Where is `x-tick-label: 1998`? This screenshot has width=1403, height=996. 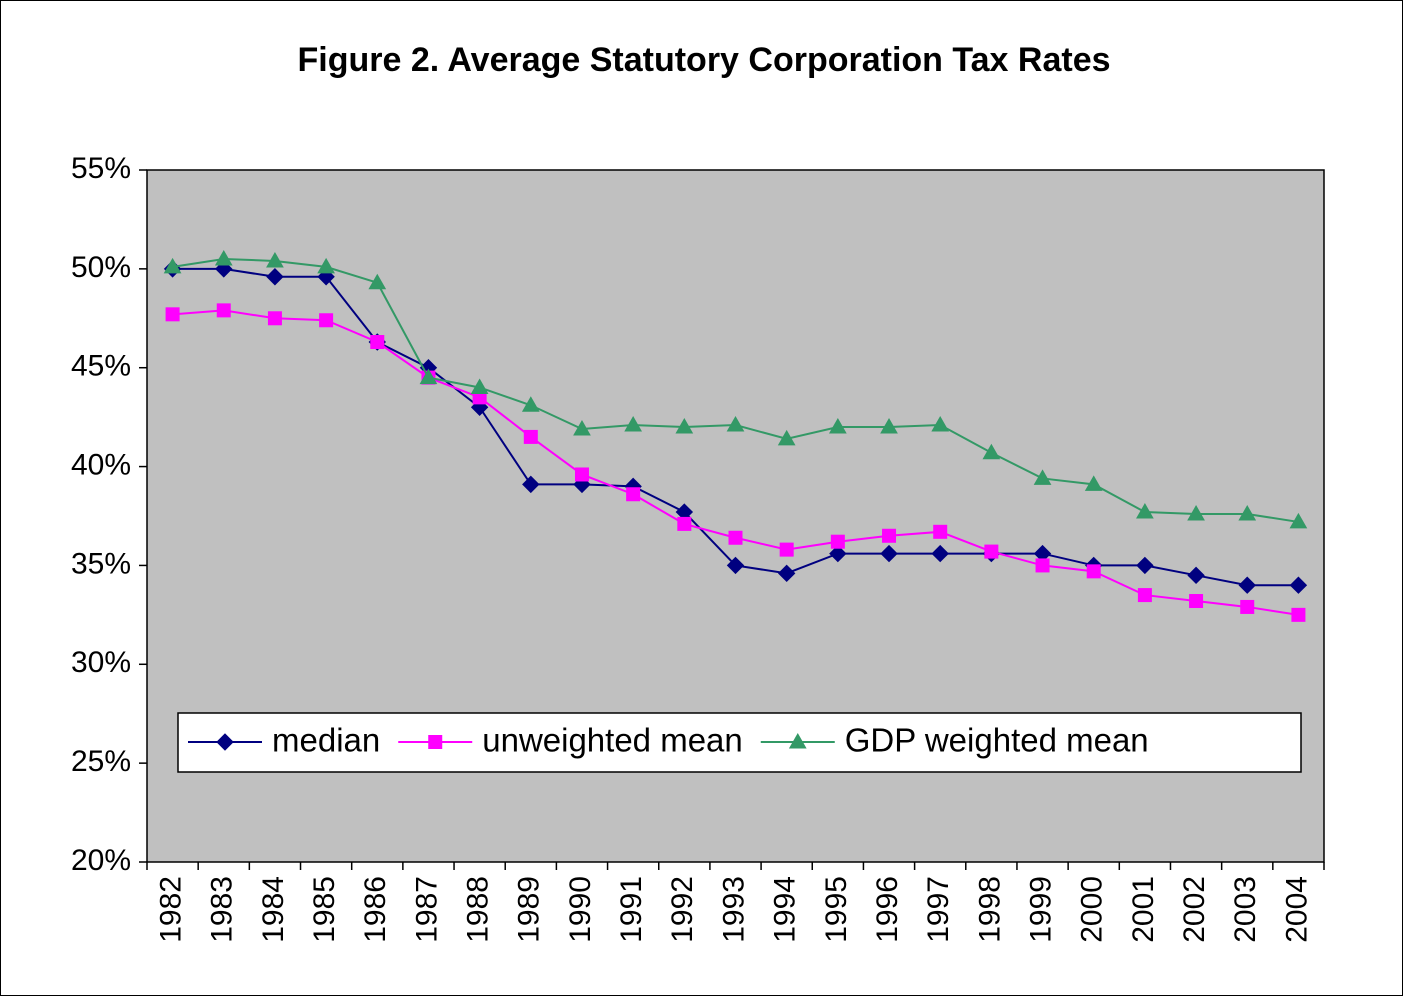 x-tick-label: 1998 is located at coordinates (989, 909).